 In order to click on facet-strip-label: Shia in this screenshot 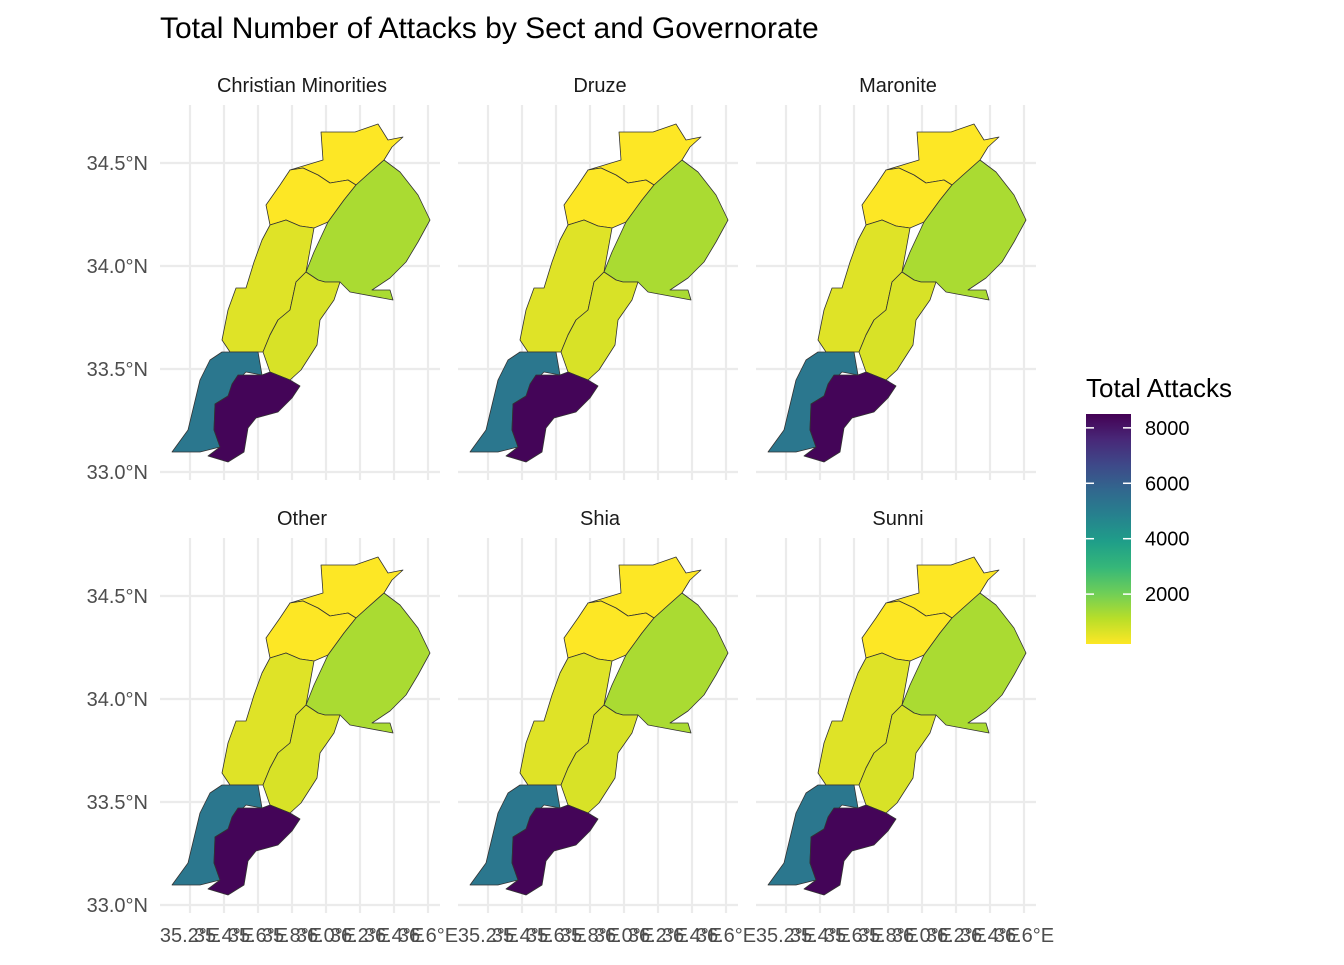, I will do `click(600, 519)`.